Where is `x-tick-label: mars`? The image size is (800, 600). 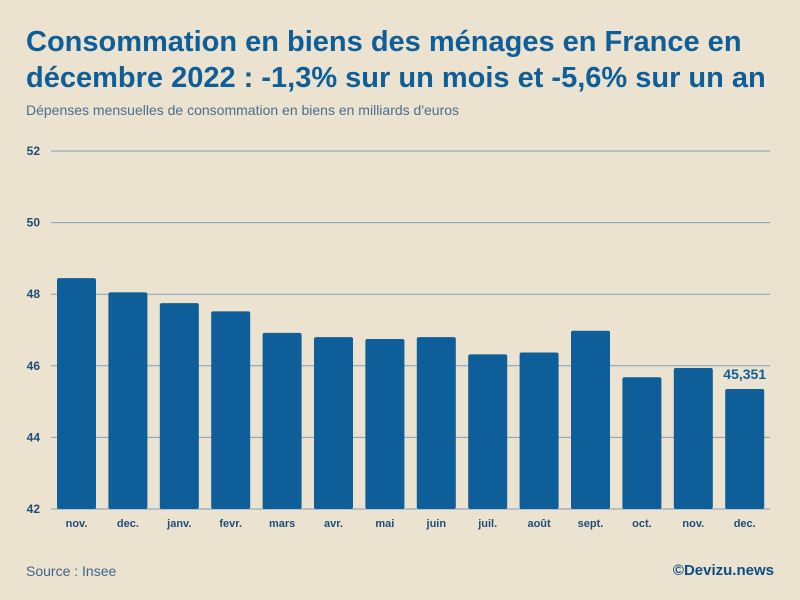
x-tick-label: mars is located at coordinates (282, 524).